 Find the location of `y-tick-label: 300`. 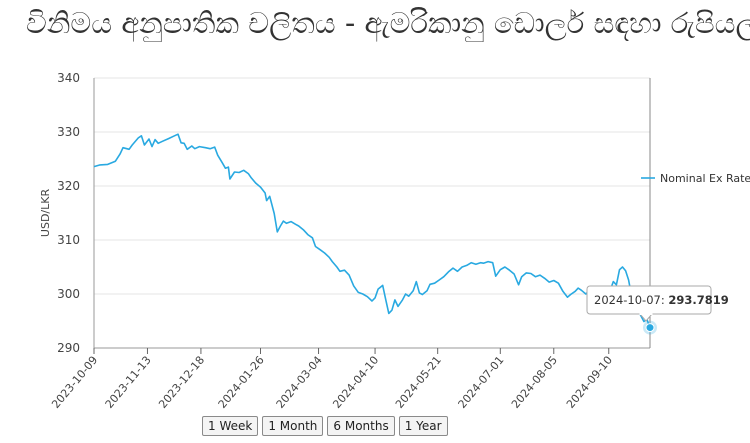

y-tick-label: 300 is located at coordinates (68, 294).